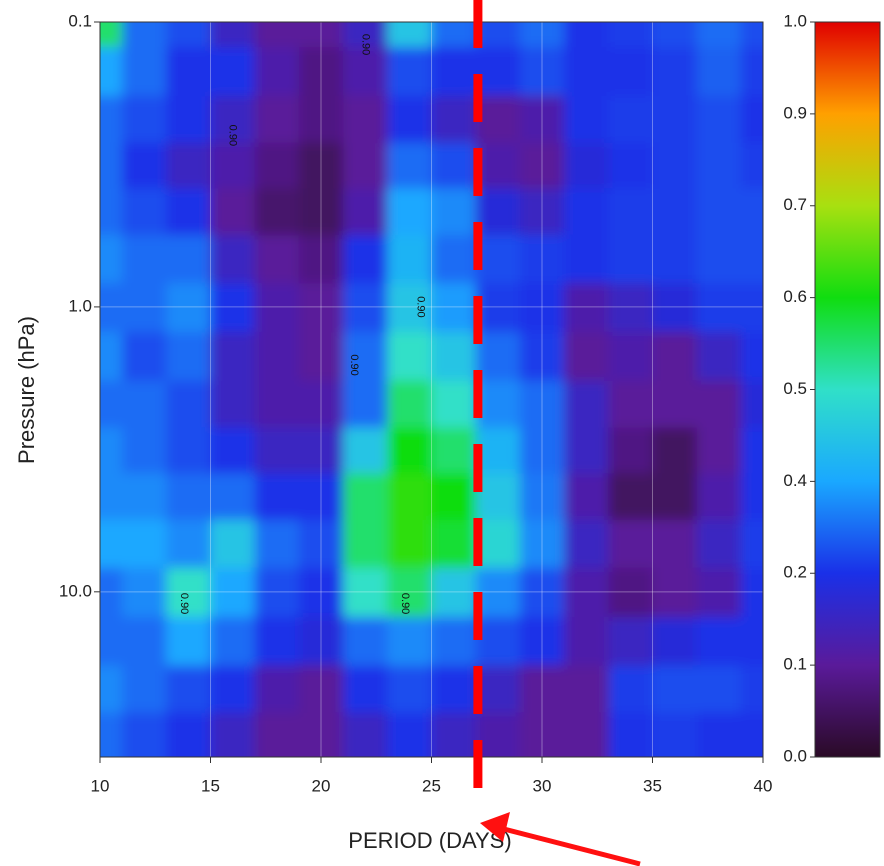  What do you see at coordinates (847, 389) in the screenshot?
I see `colorbar-scale` at bounding box center [847, 389].